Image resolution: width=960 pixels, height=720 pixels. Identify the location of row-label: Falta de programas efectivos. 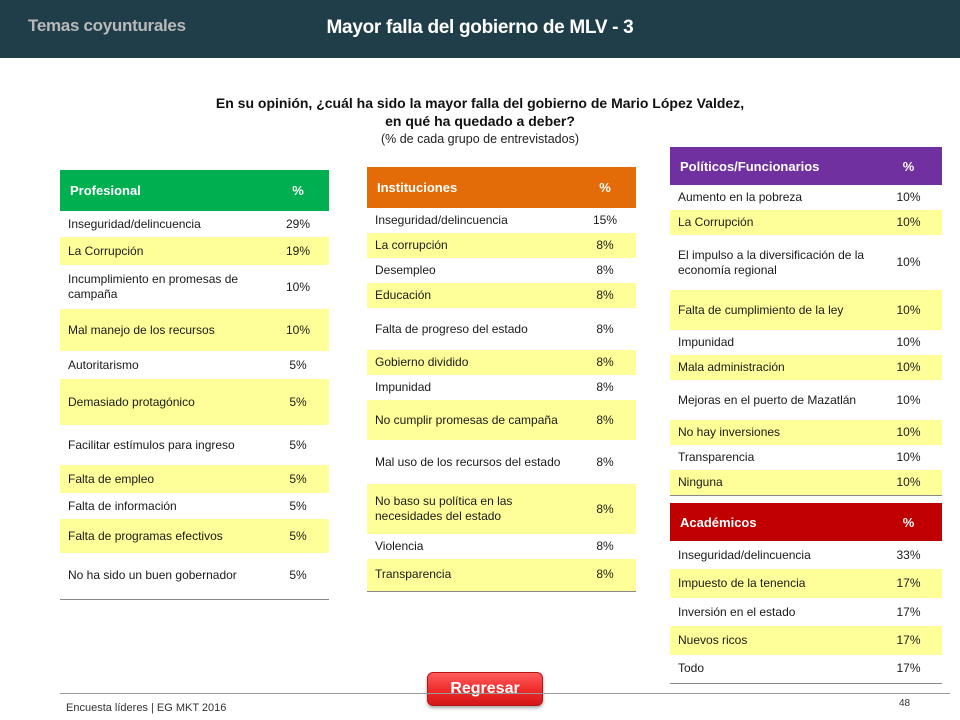
(163, 536).